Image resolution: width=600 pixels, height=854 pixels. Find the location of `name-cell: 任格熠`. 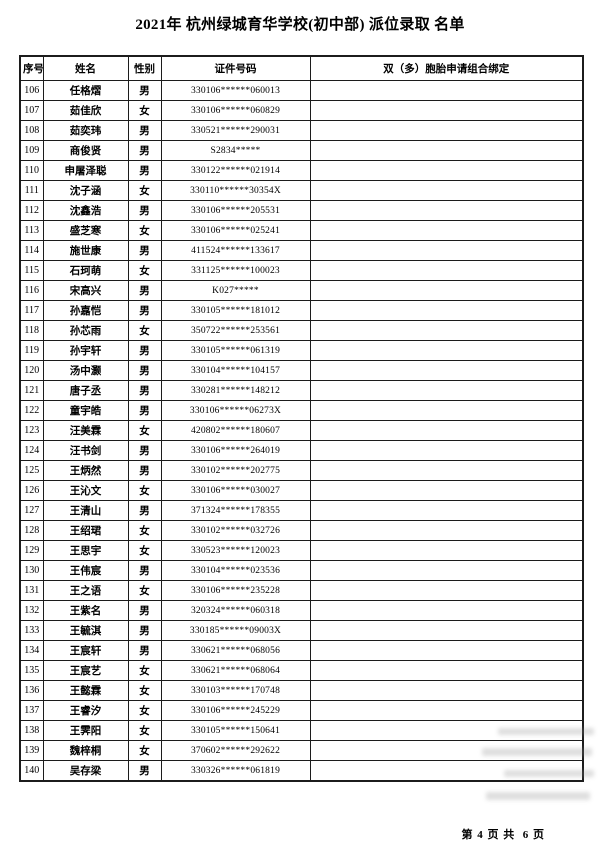

name-cell: 任格熠 is located at coordinates (85, 90).